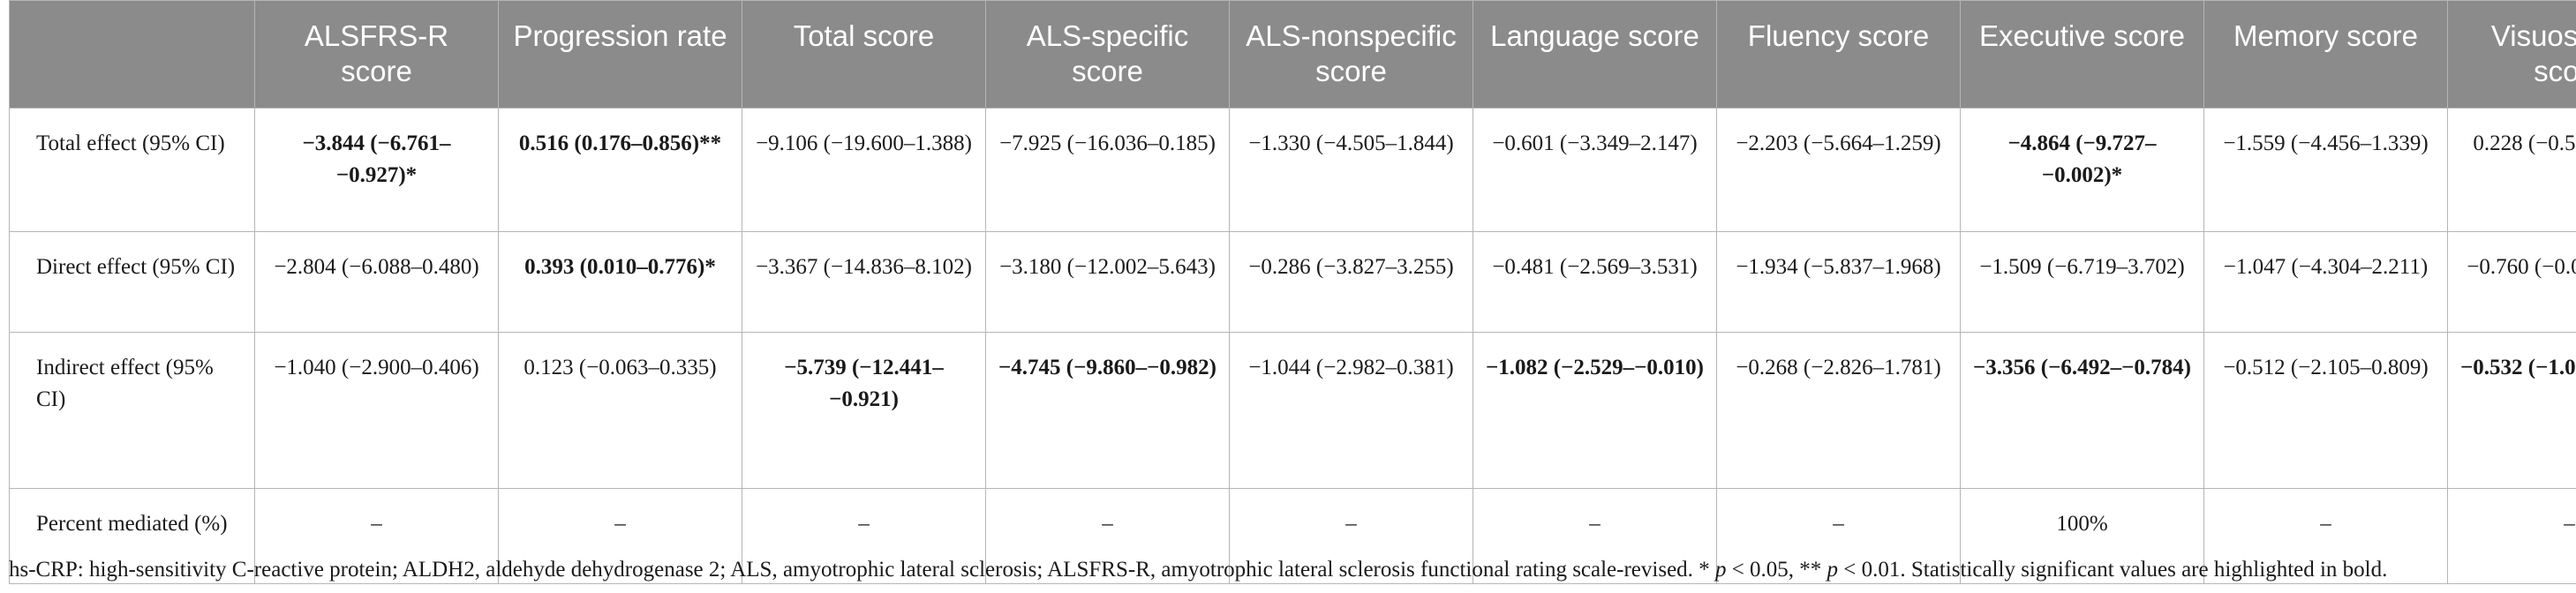  What do you see at coordinates (132, 536) in the screenshot?
I see `row-label: Percent mediated (%)` at bounding box center [132, 536].